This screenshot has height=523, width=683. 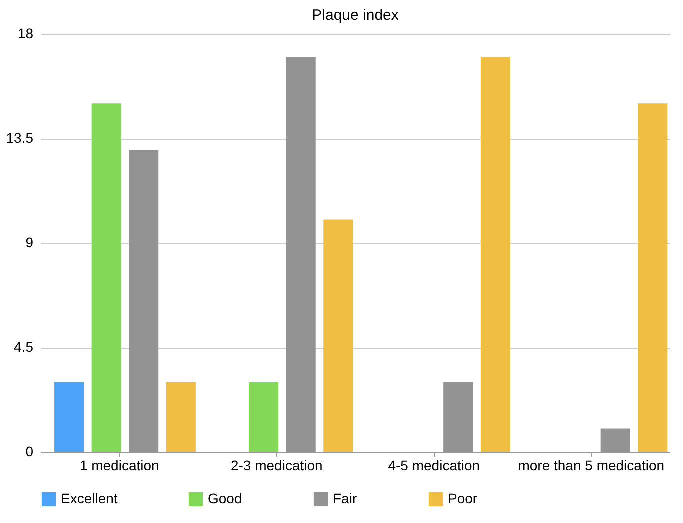 What do you see at coordinates (225, 498) in the screenshot?
I see `legend-label: Good` at bounding box center [225, 498].